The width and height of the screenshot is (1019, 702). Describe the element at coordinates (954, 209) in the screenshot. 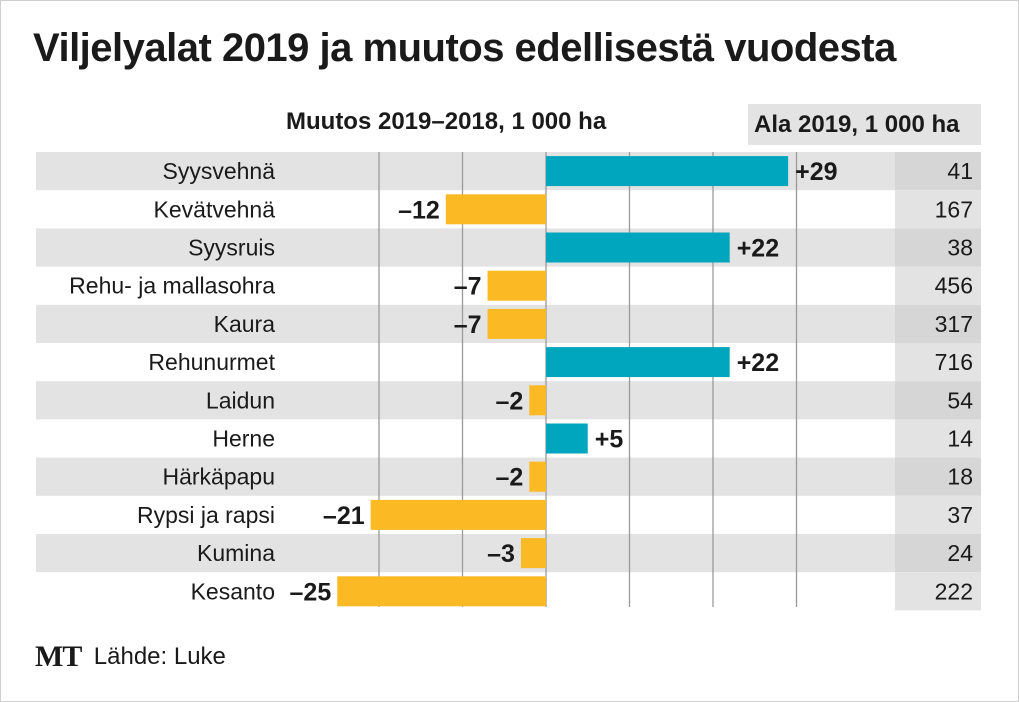

I see `area-value: 167` at that location.